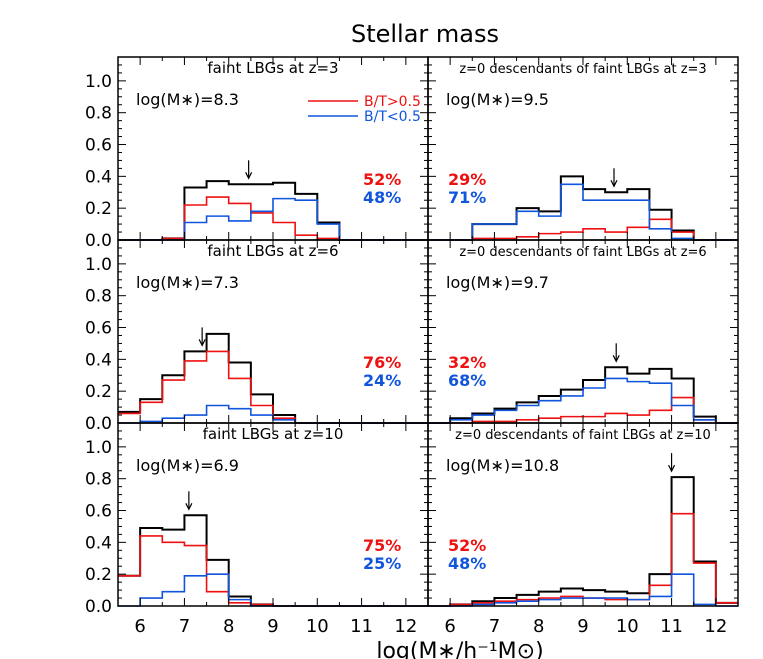 The width and height of the screenshot is (763, 659). What do you see at coordinates (392, 117) in the screenshot?
I see `legend-label: B/T<0.5` at bounding box center [392, 117].